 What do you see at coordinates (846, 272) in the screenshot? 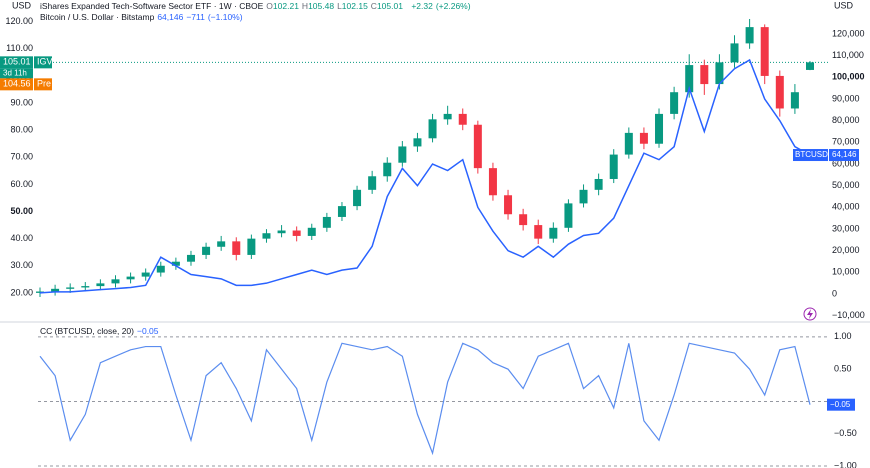
I see `y2-tick-label: 10,000` at bounding box center [846, 272].